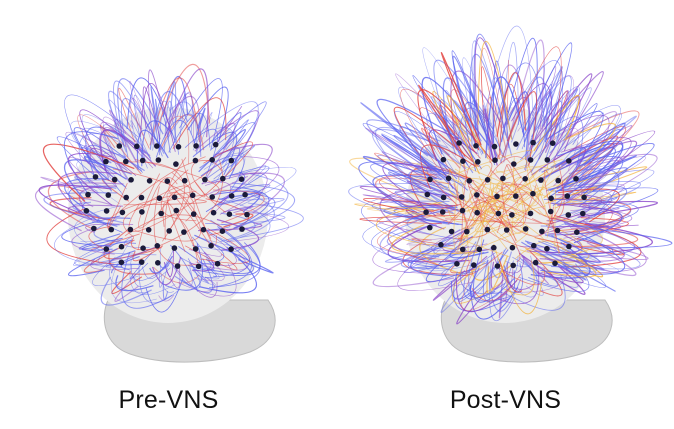 The width and height of the screenshot is (674, 429). What do you see at coordinates (505, 400) in the screenshot?
I see `post-vns-caption: Post-VNS` at bounding box center [505, 400].